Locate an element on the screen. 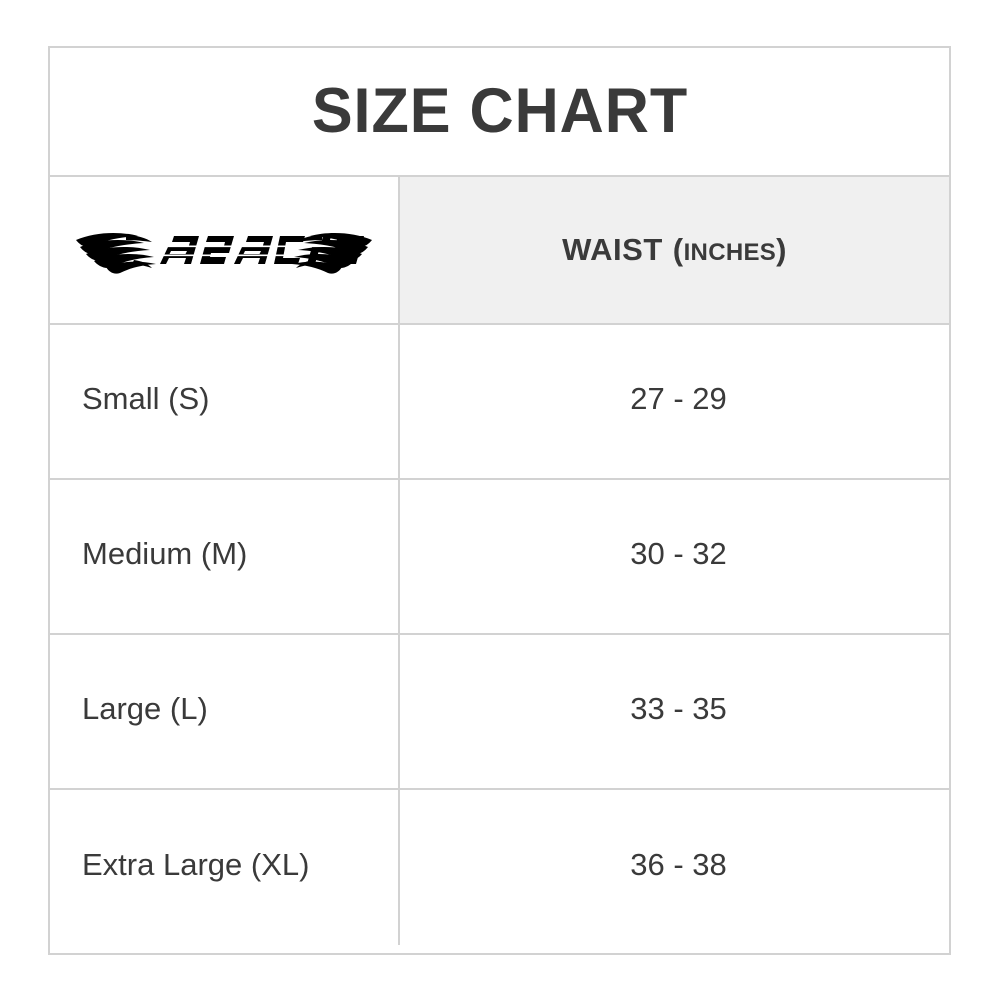  unit-close-paren: ) is located at coordinates (781, 249).